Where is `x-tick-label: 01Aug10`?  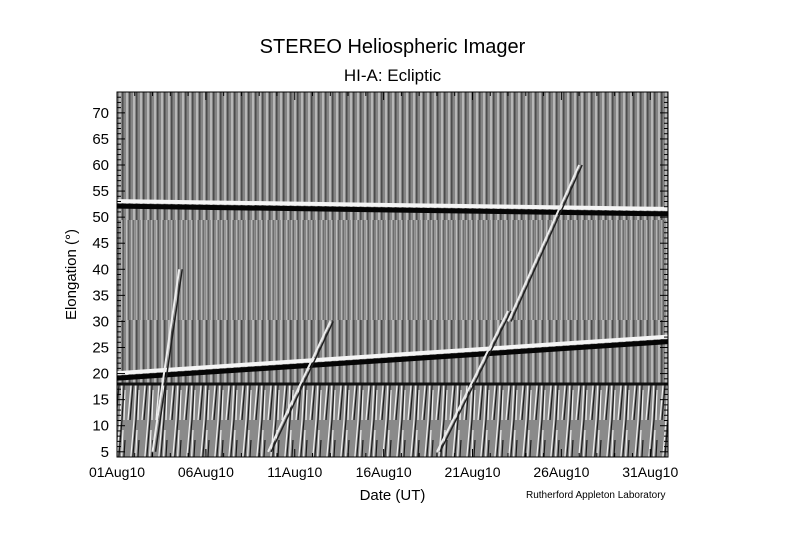 x-tick-label: 01Aug10 is located at coordinates (117, 472).